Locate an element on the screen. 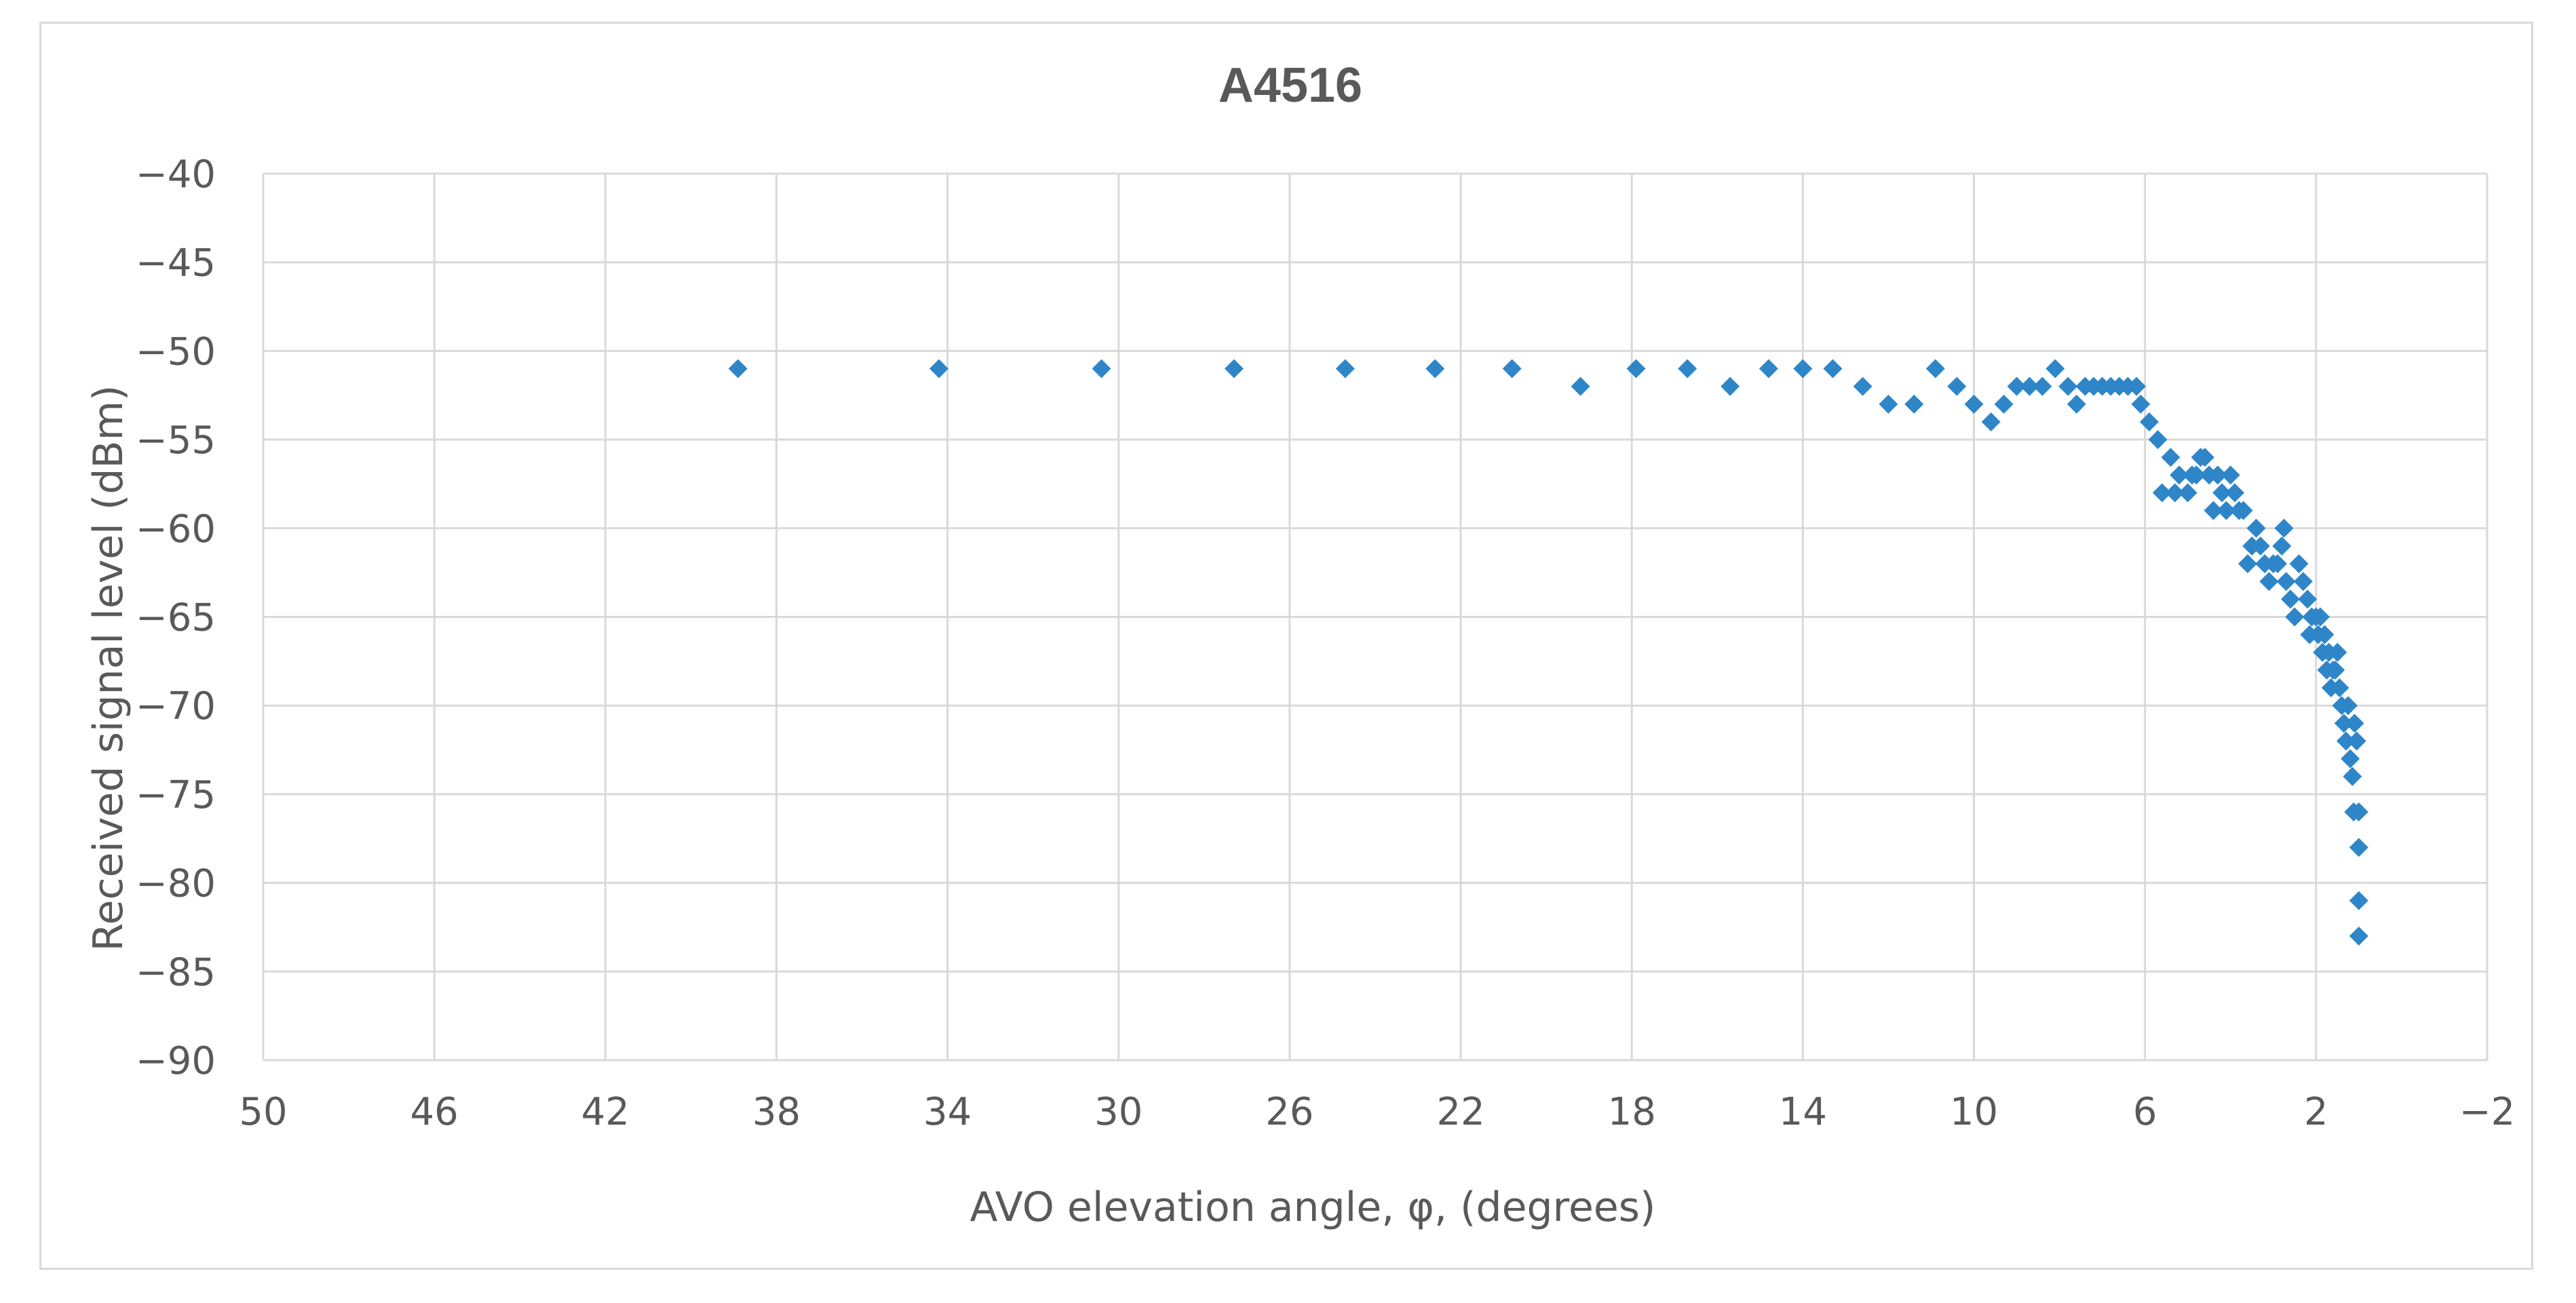  y-tick-label: −80 is located at coordinates (176, 884).